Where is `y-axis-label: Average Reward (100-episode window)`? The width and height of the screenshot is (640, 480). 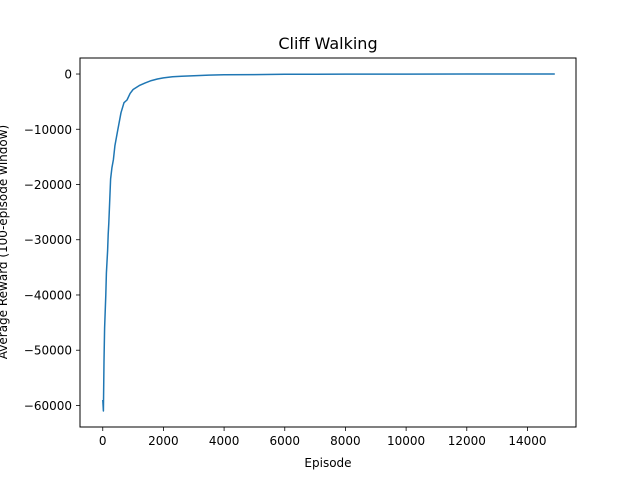 y-axis-label: Average Reward (100-episode window) is located at coordinates (5, 242).